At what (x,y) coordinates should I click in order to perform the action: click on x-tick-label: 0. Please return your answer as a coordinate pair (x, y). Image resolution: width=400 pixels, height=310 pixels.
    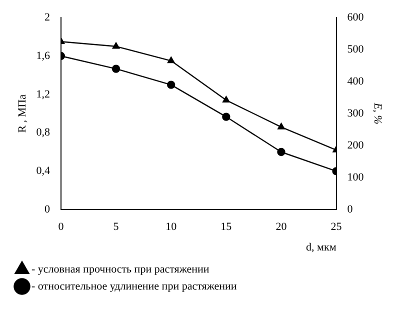
    Looking at the image, I should click on (61, 227).